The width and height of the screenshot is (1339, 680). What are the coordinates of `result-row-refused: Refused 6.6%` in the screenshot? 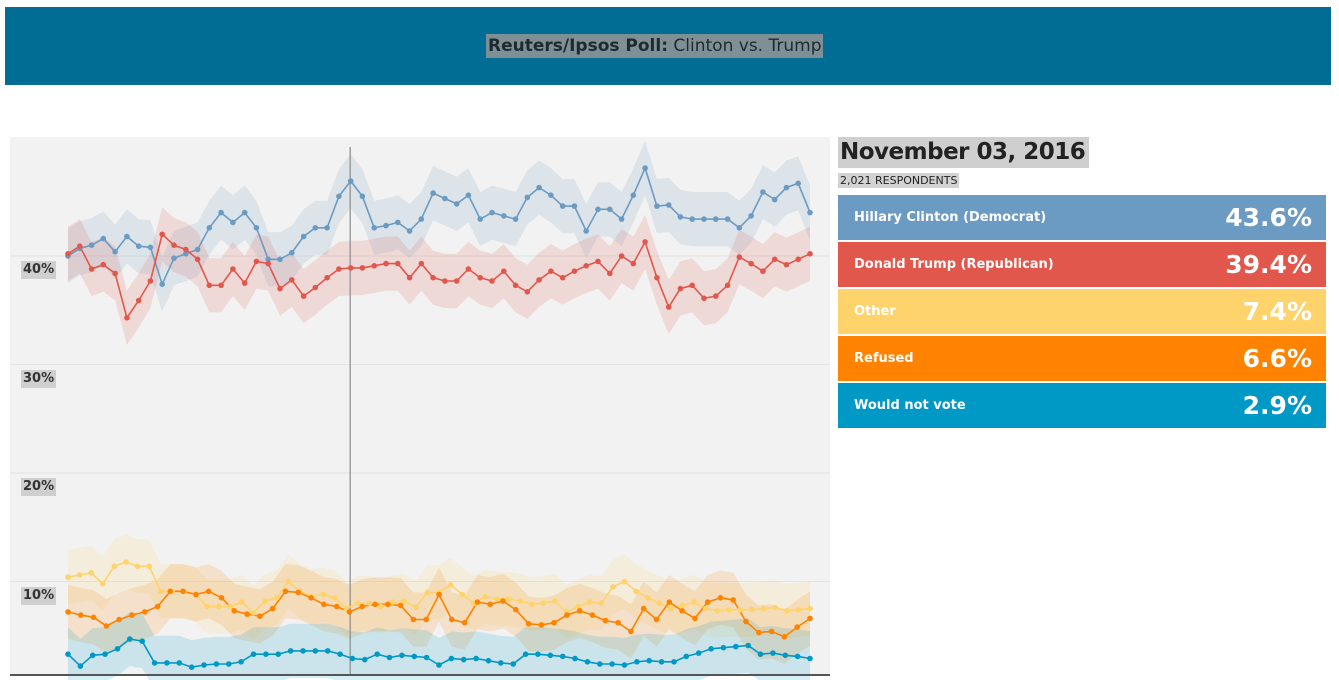 It's located at (1082, 358).